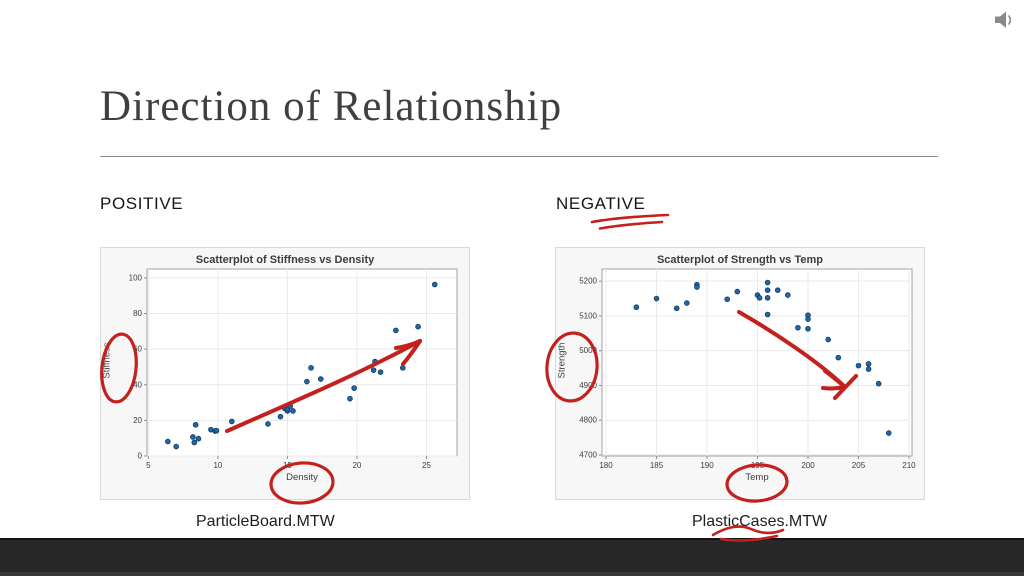 The image size is (1024, 576). What do you see at coordinates (758, 465) in the screenshot?
I see `x-tick-label: 195` at bounding box center [758, 465].